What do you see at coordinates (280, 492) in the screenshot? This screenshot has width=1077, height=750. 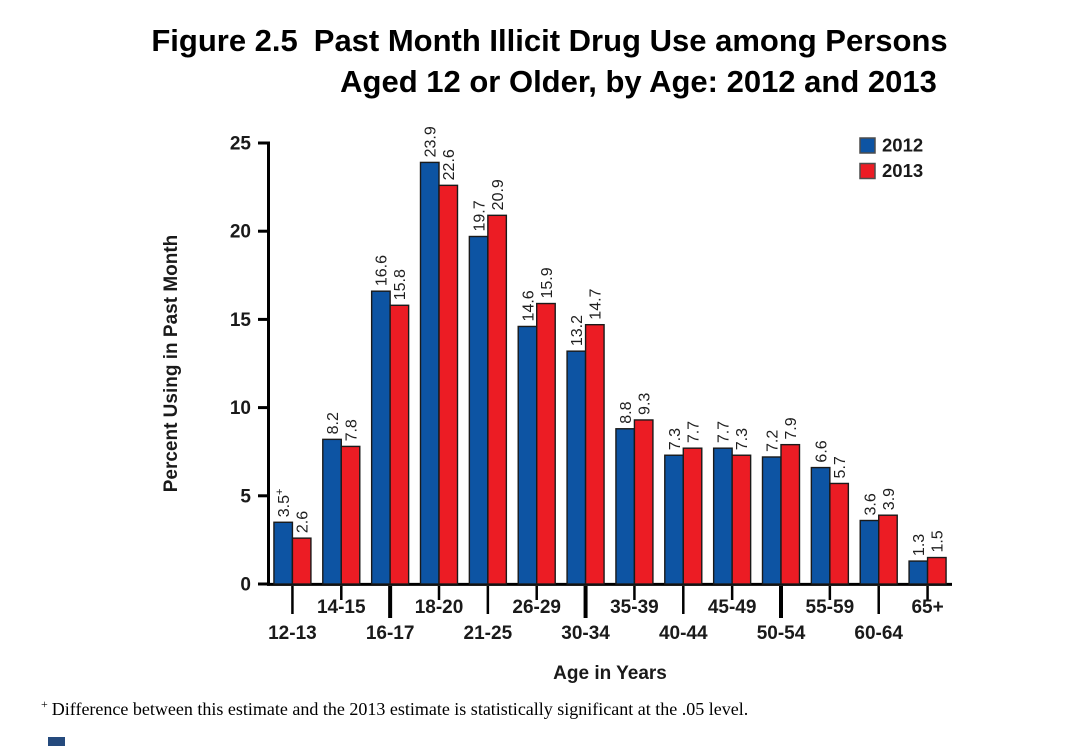 I see `significance-marker: +` at bounding box center [280, 492].